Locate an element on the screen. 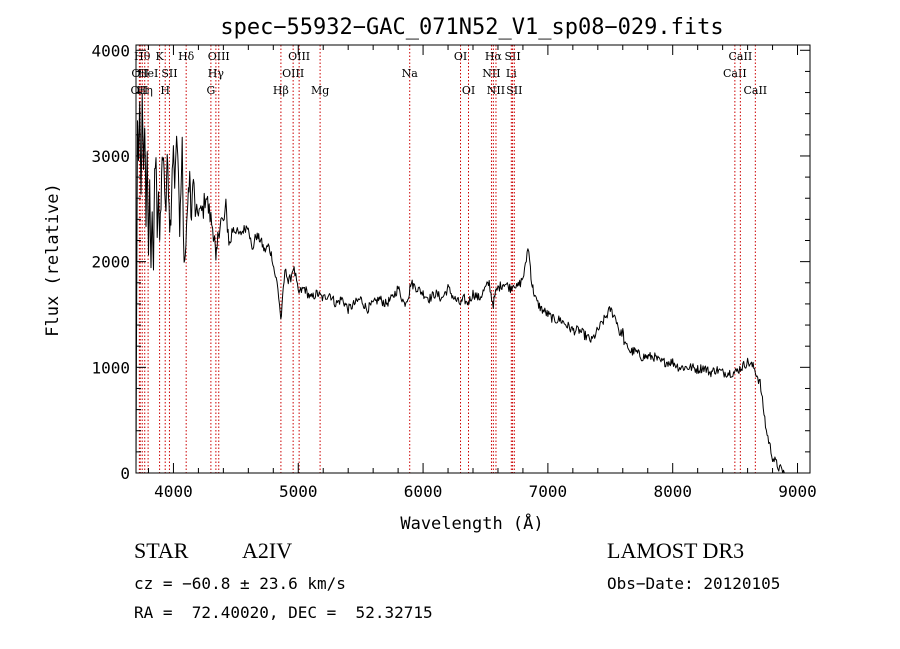 This screenshot has height=649, width=900. survey-name: LAMOST DR3 is located at coordinates (676, 550).